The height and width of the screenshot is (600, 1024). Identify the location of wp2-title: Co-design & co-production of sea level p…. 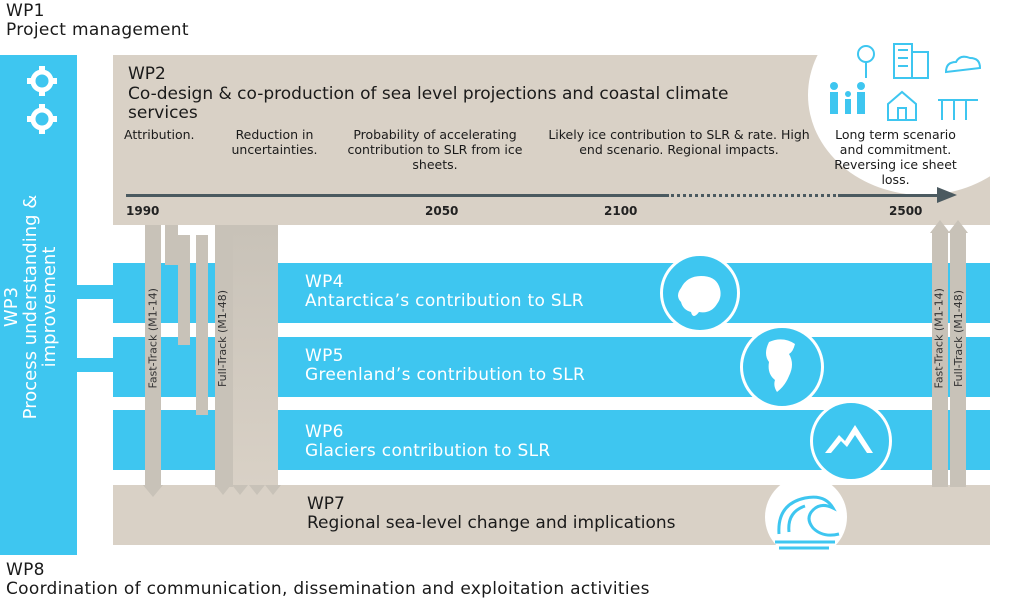
(428, 103).